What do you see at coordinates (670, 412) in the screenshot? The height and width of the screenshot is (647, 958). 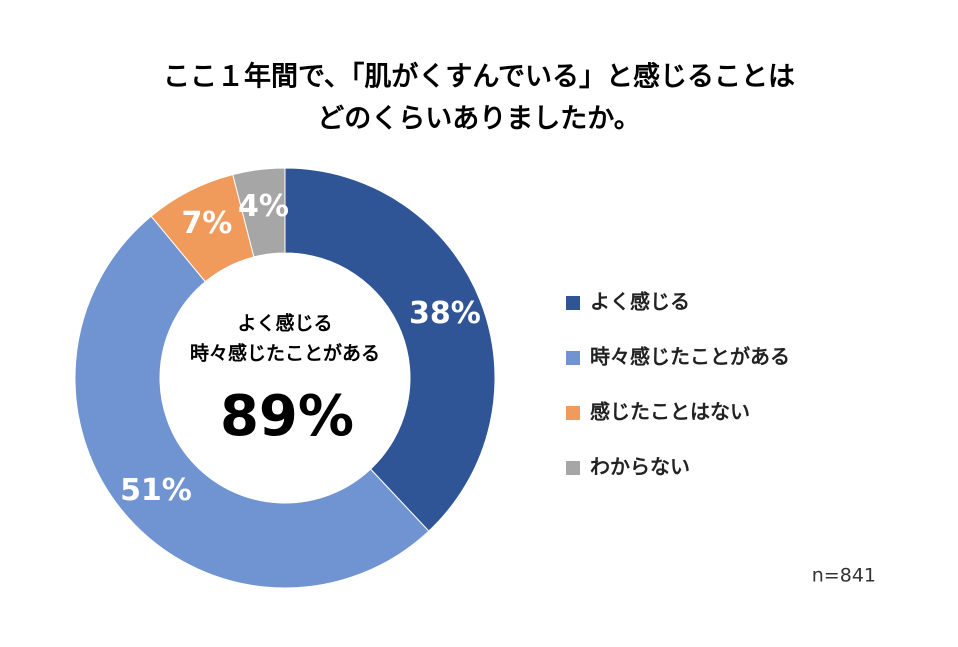 I see `legend-text: 感じたことはない` at bounding box center [670, 412].